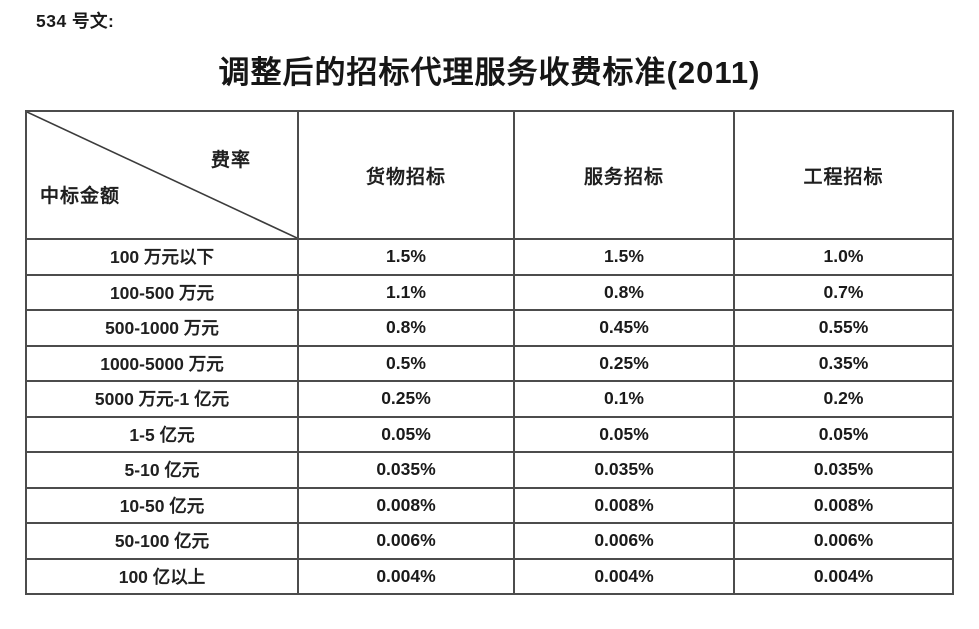  I want to click on goods-rate-cell: 0.006%, so click(406, 541).